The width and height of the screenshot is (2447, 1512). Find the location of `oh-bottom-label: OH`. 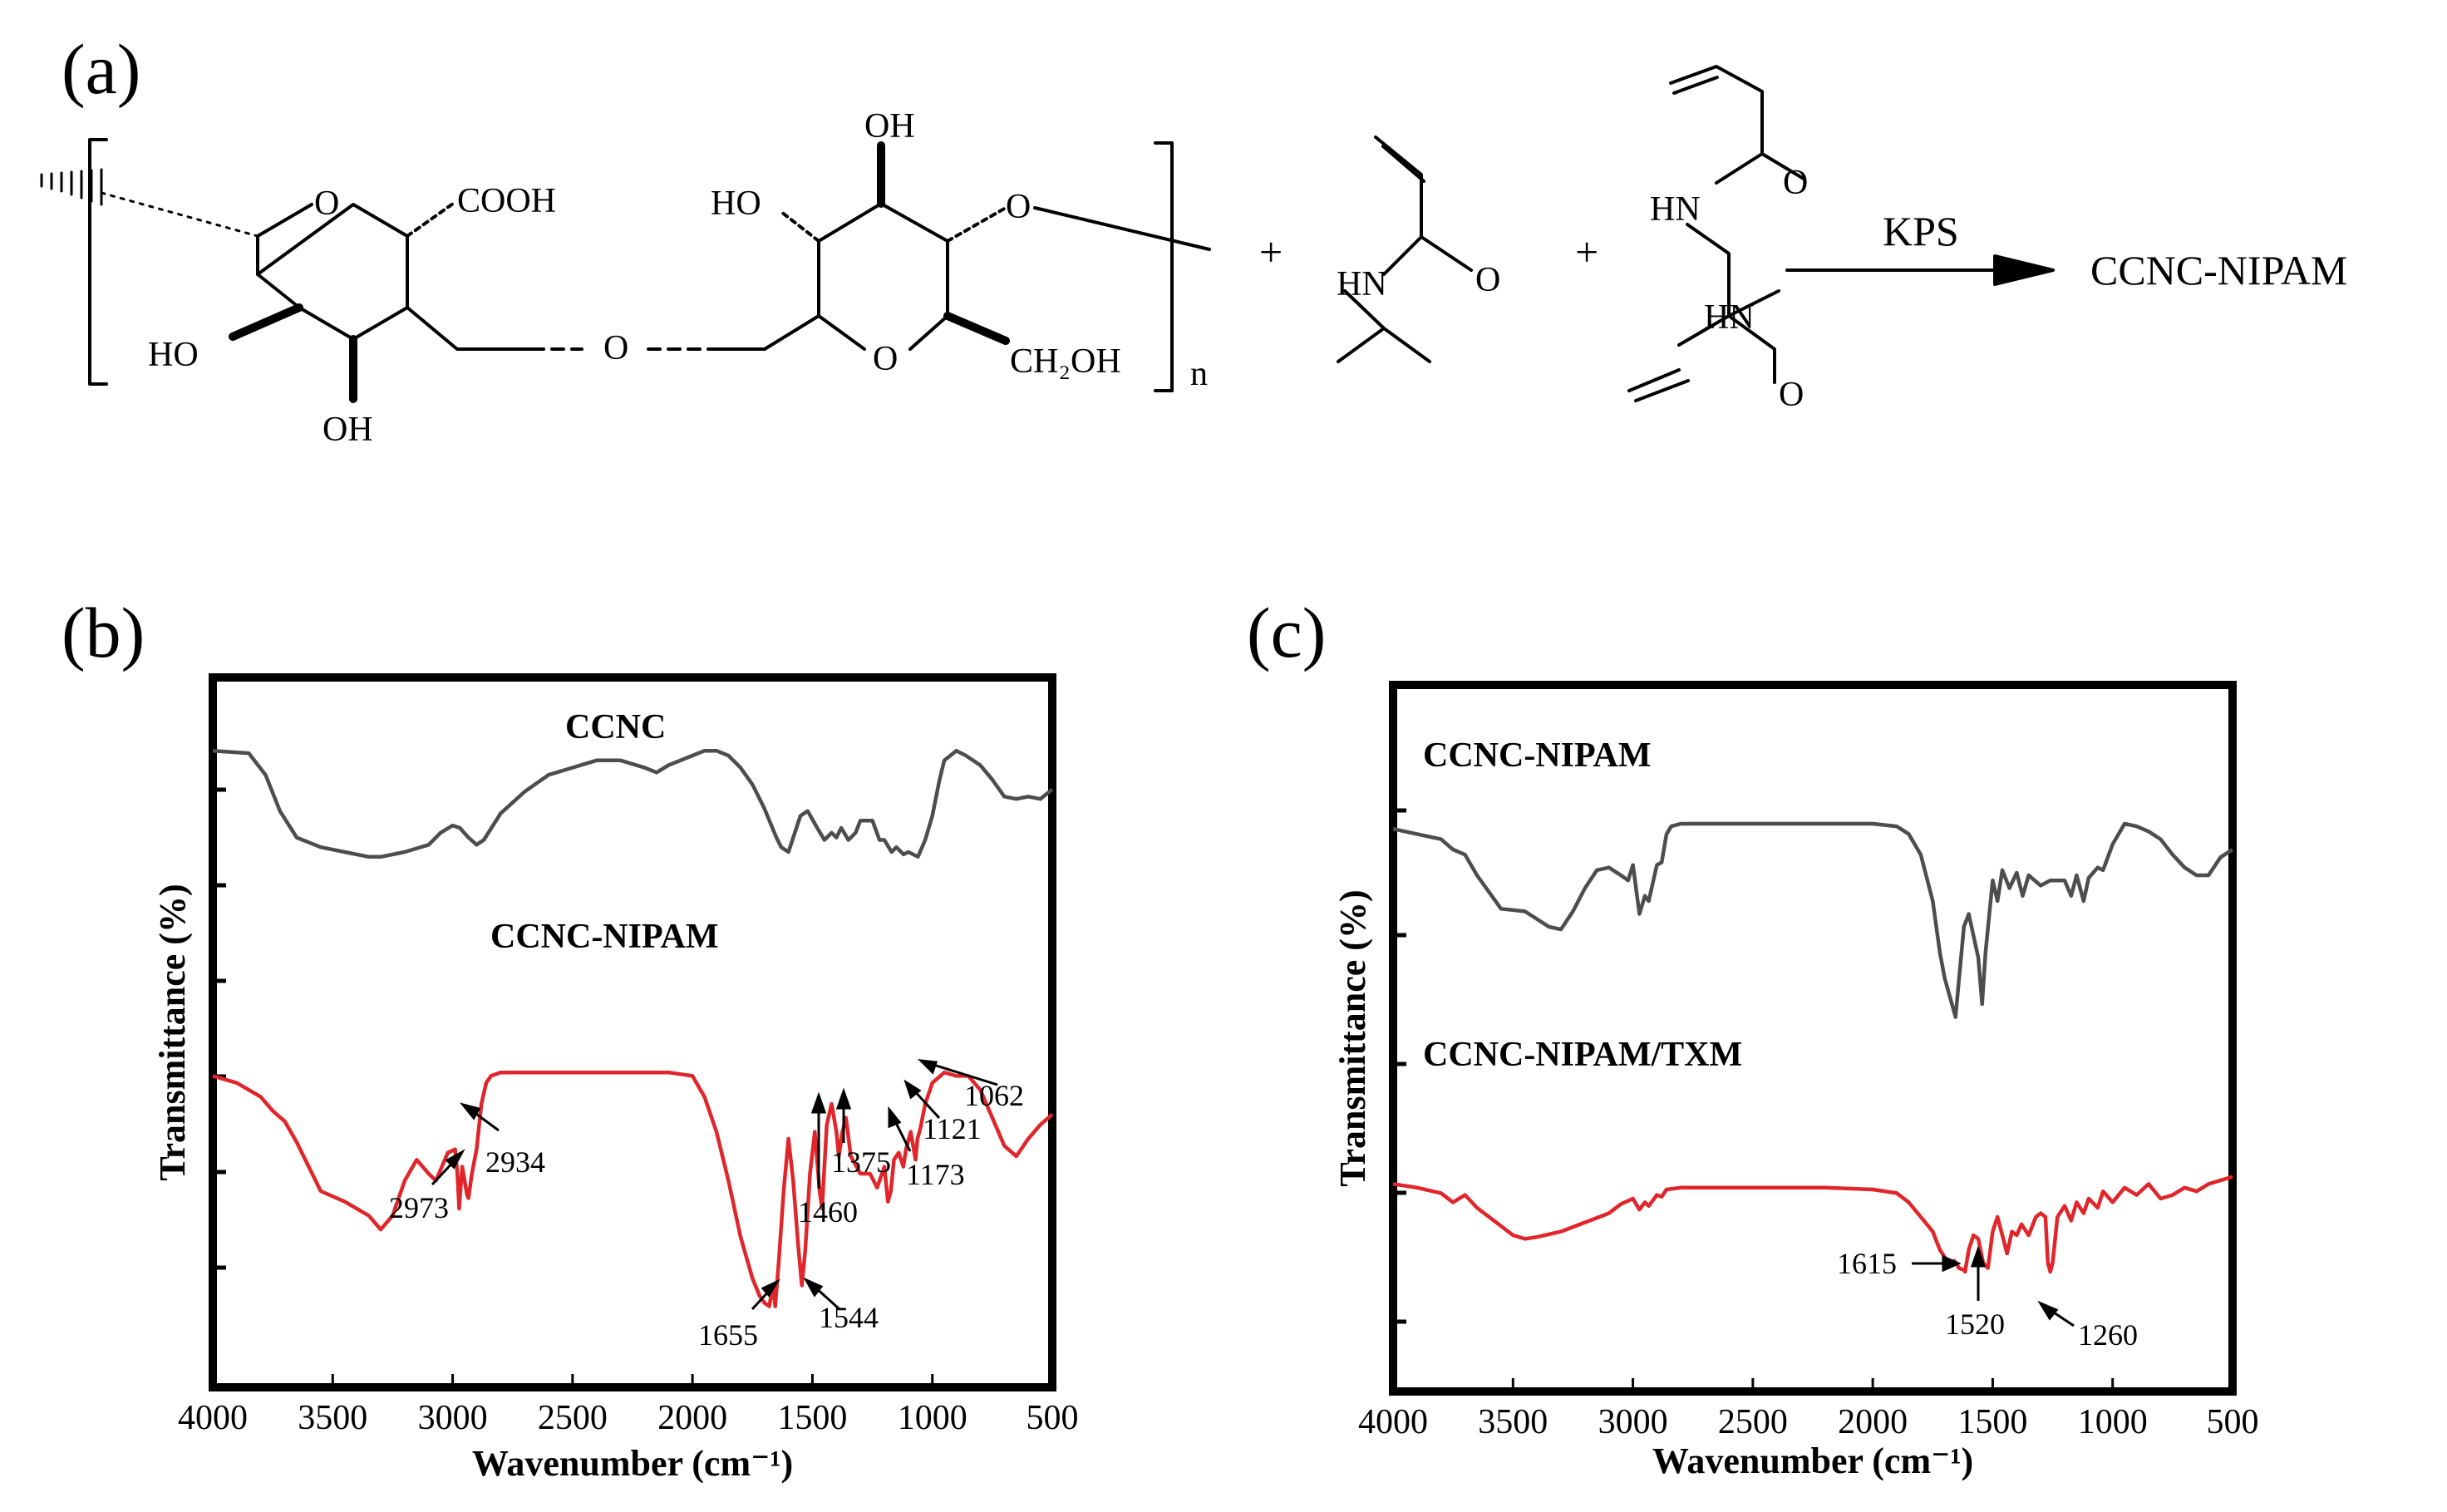

oh-bottom-label: OH is located at coordinates (347, 430).